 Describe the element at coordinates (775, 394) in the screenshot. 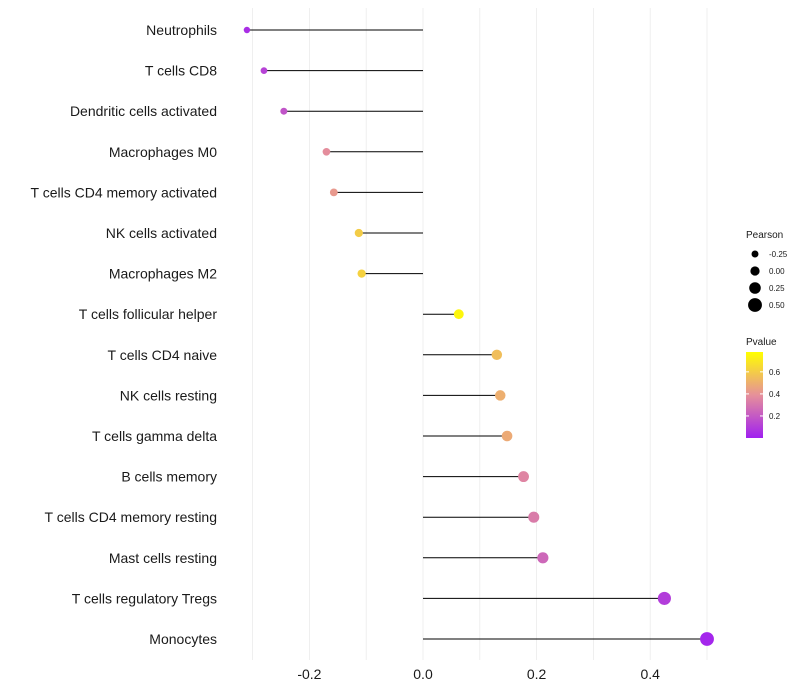

I see `color-legend-label: 0.4` at that location.